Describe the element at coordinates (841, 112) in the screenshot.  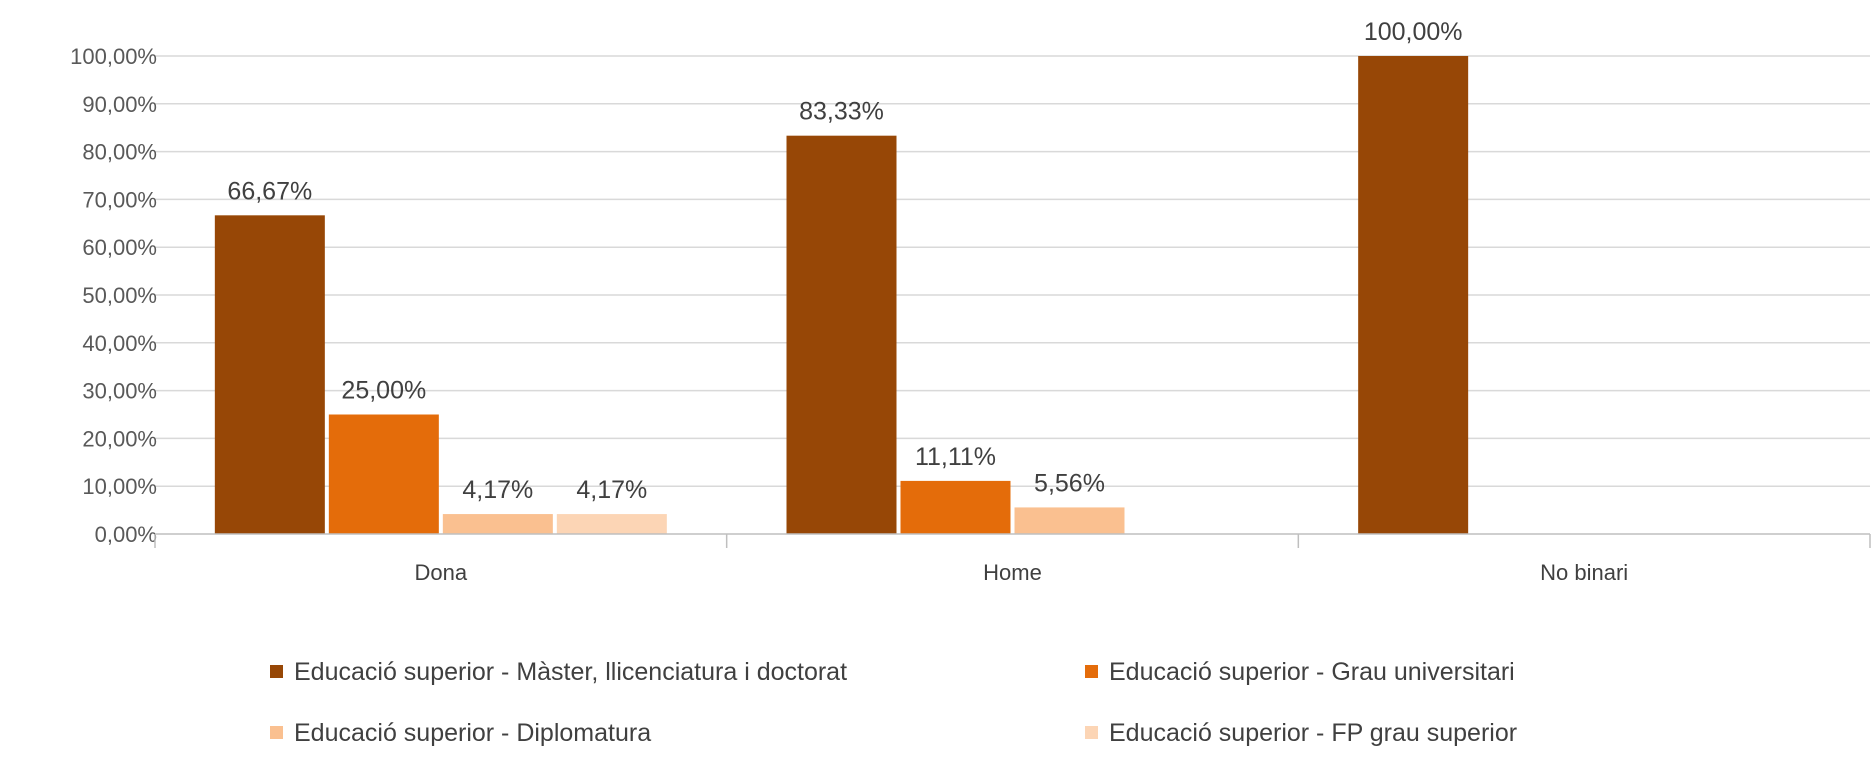
I see `data-label: 83,33%` at that location.